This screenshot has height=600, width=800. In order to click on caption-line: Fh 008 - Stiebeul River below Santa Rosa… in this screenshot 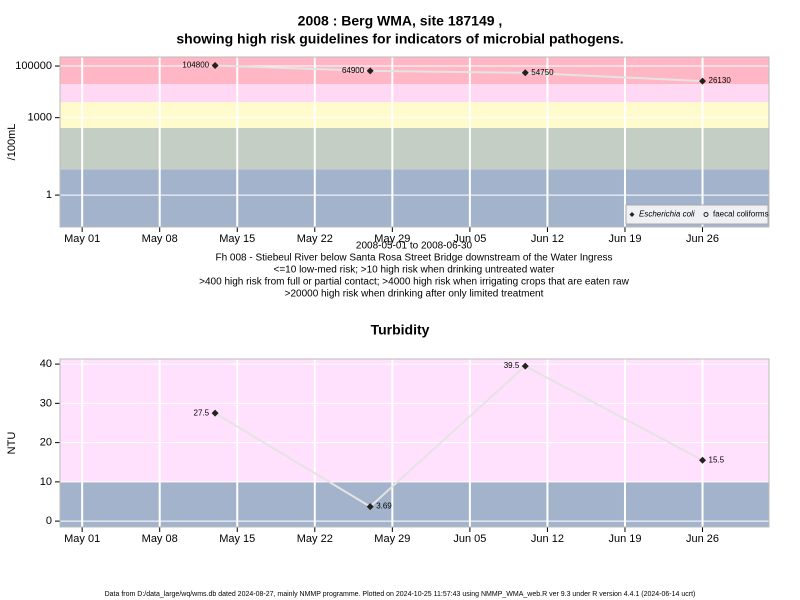, I will do `click(413, 258)`.